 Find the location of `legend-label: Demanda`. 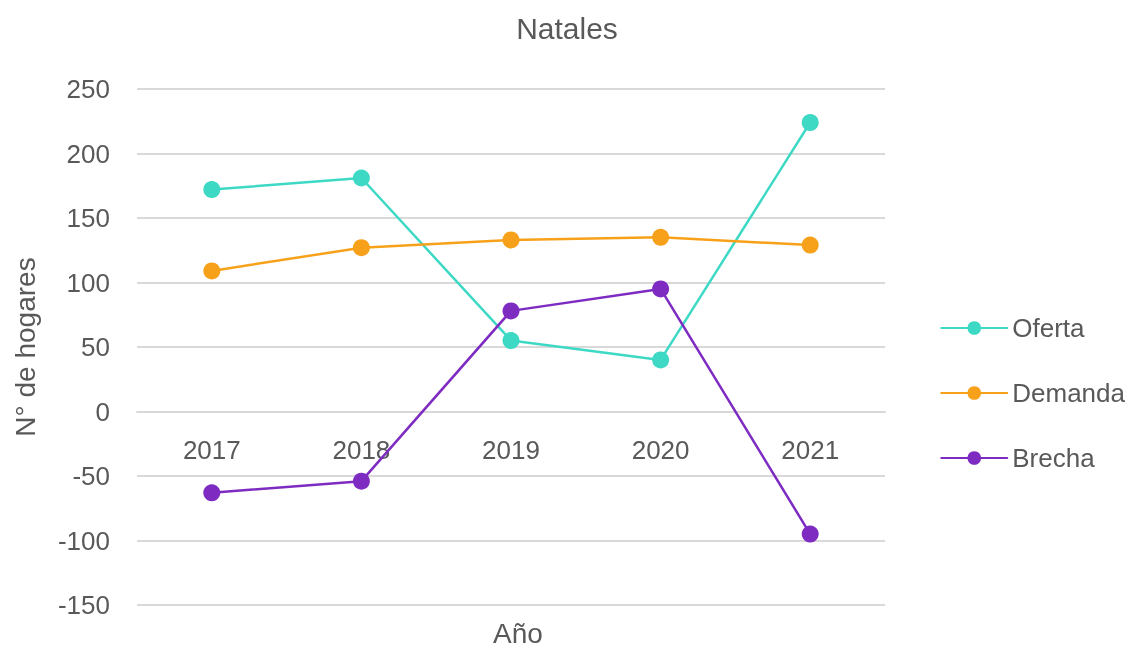

legend-label: Demanda is located at coordinates (1069, 393).